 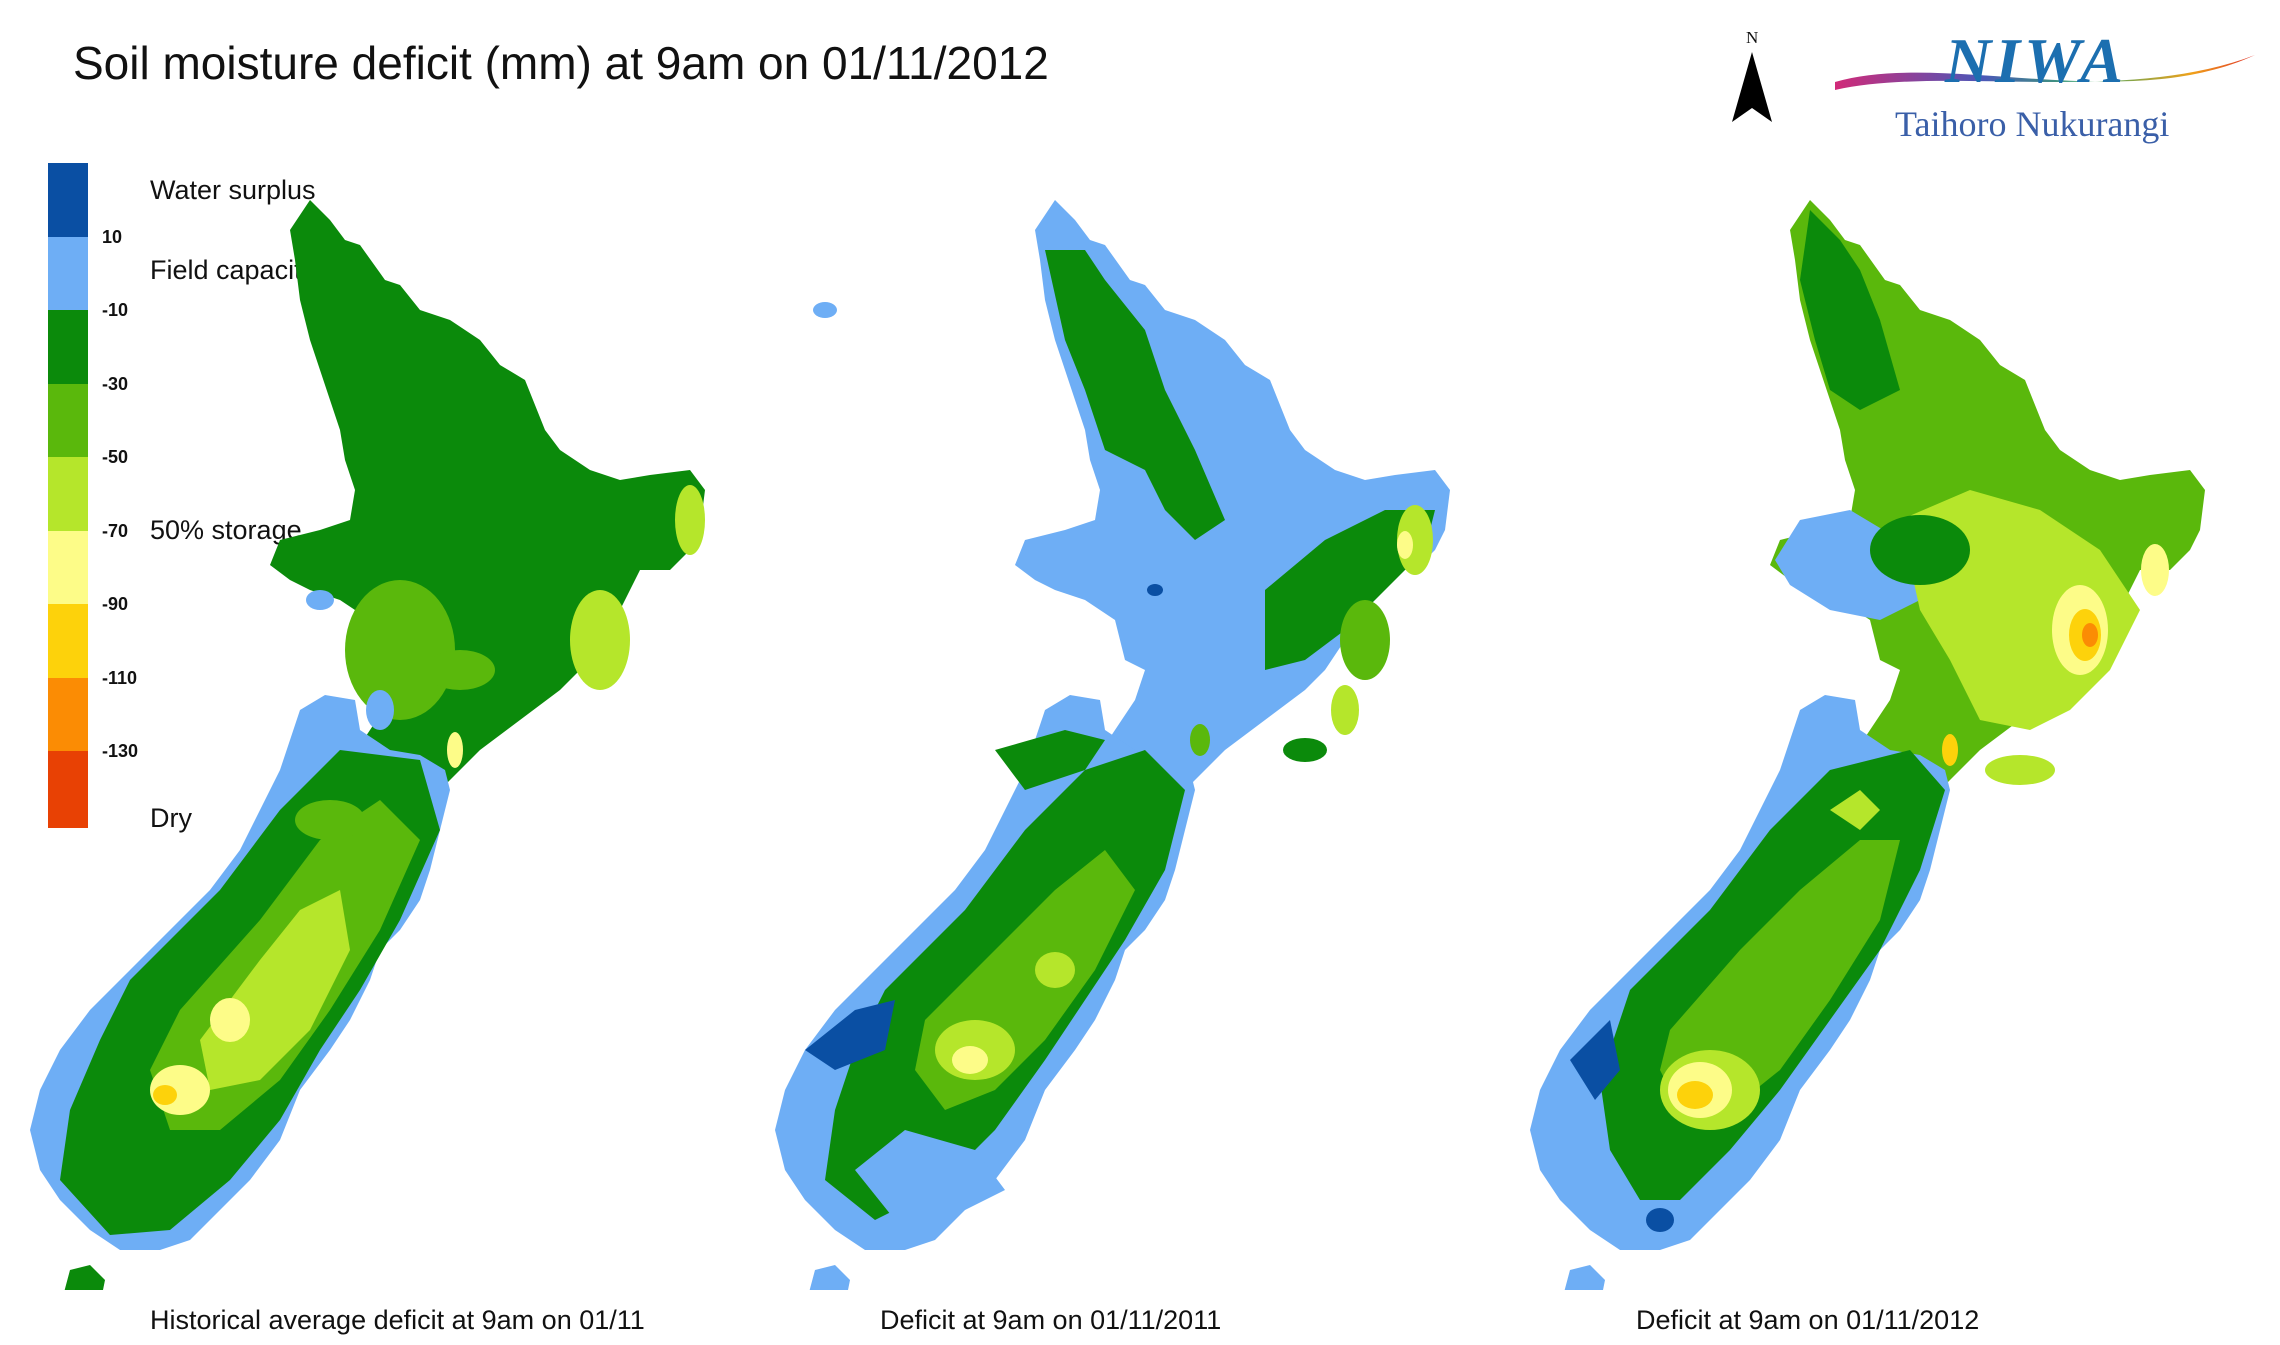 I want to click on logo-name: NIWA, so click(x=2036, y=60).